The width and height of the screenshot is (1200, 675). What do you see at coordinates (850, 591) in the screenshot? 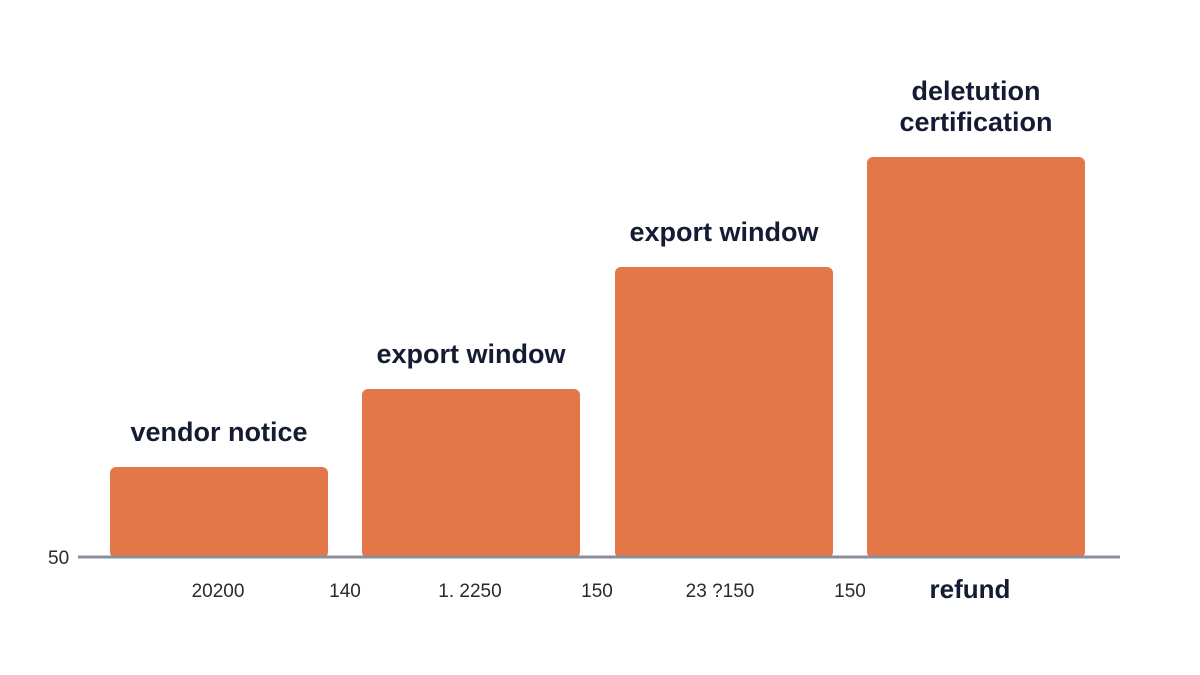
I see `x-tick-label-6: 150` at bounding box center [850, 591].